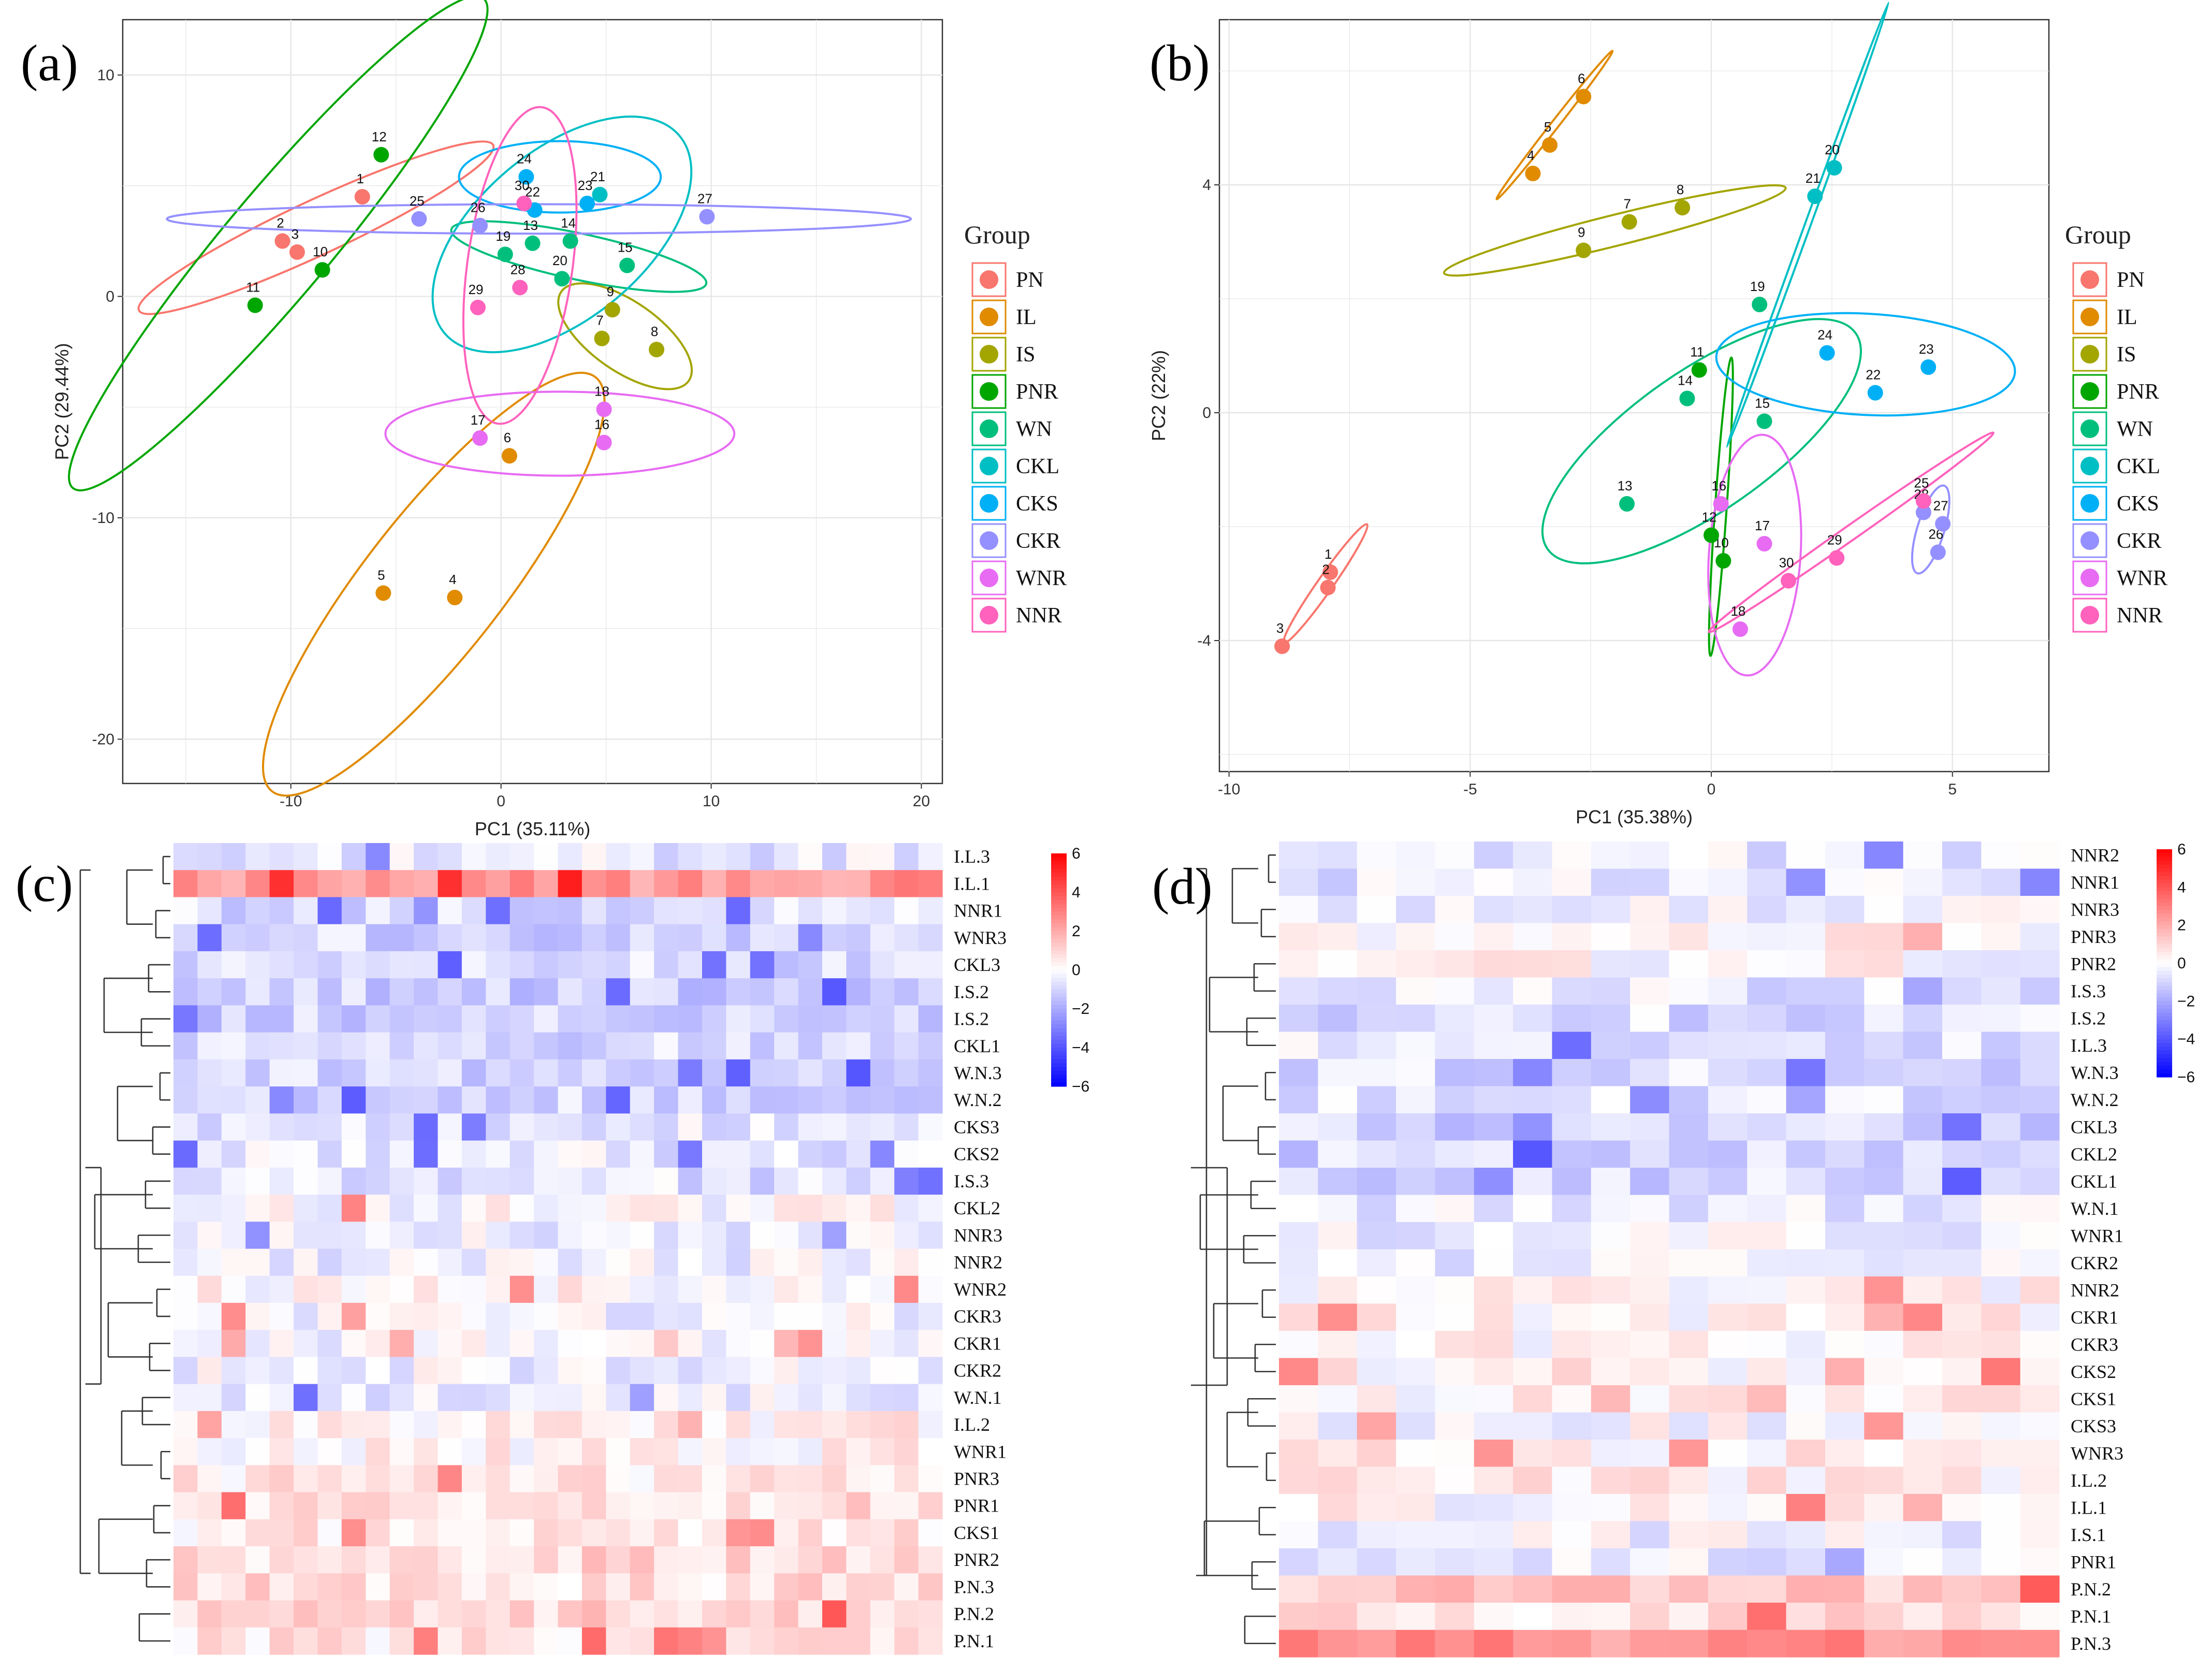 Image resolution: width=2212 pixels, height=1670 pixels. What do you see at coordinates (1530, 155) in the screenshot?
I see `point-label: 4` at bounding box center [1530, 155].